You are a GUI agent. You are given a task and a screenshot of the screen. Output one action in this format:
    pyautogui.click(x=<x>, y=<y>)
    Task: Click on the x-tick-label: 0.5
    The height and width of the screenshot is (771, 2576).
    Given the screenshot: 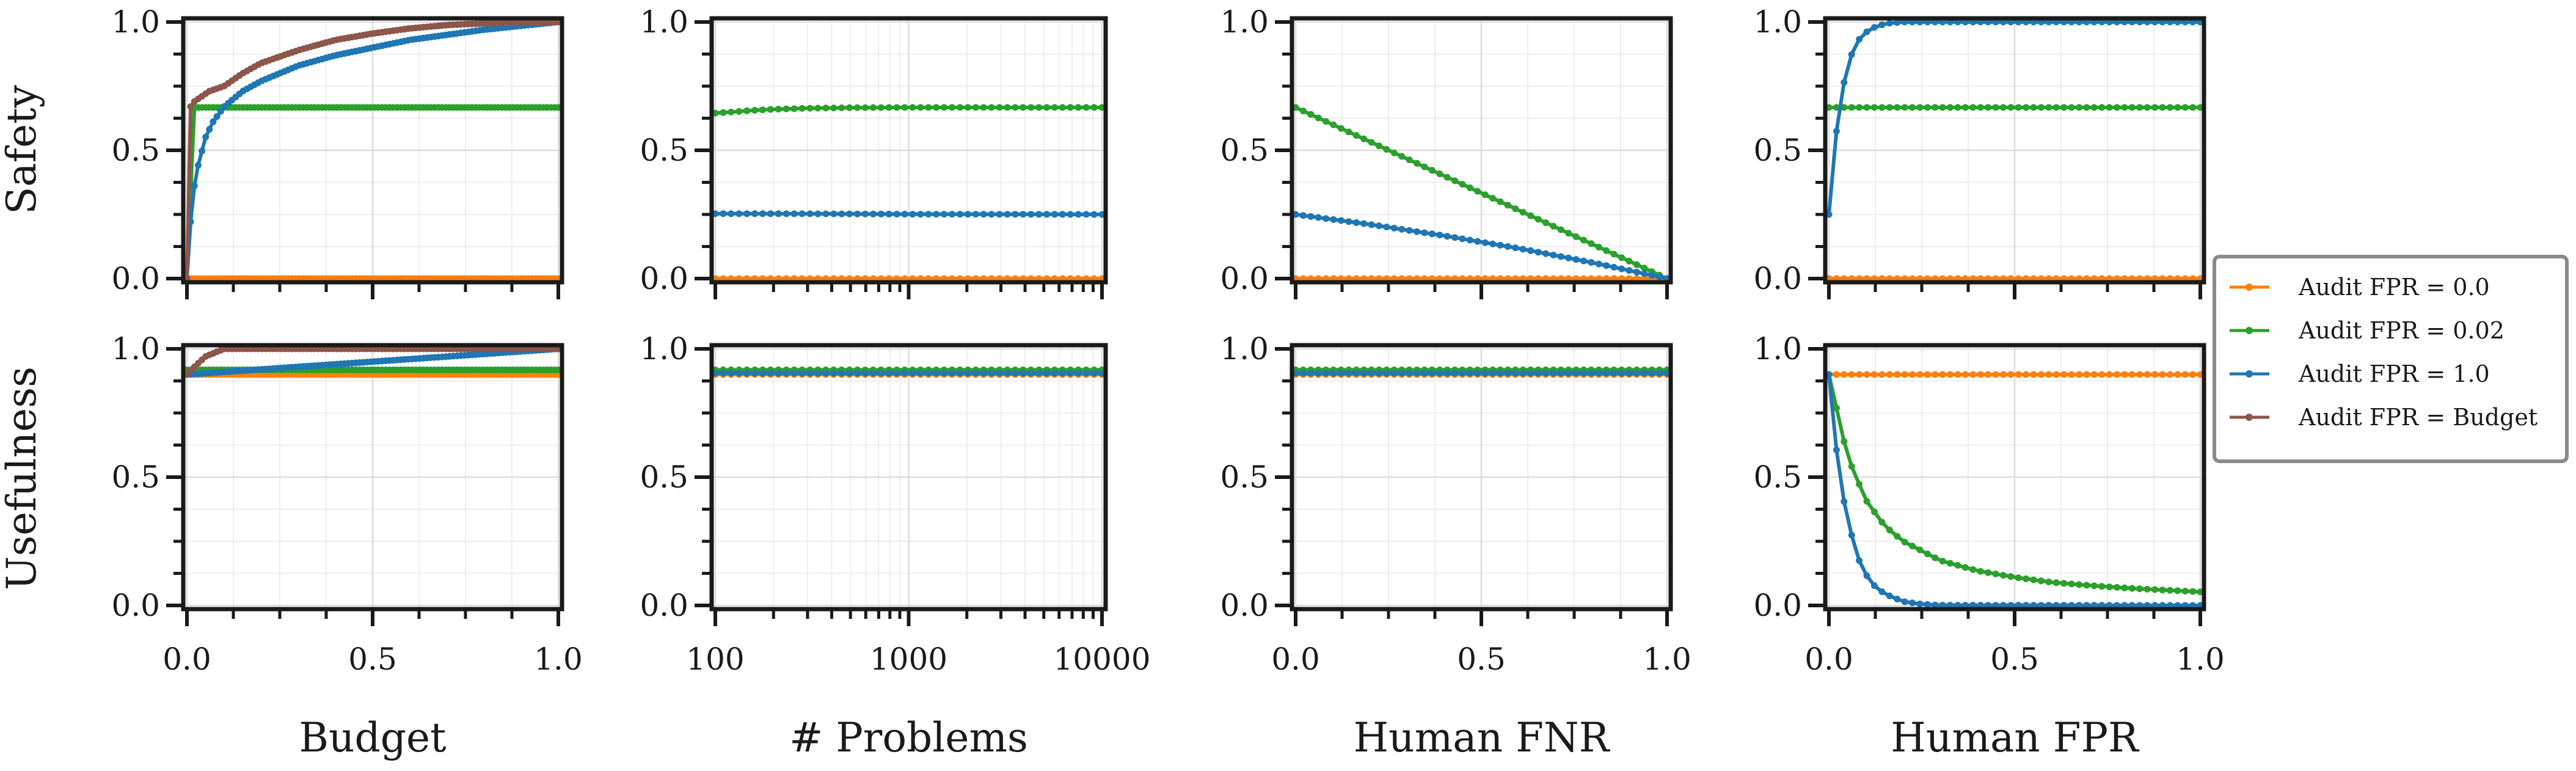 What is the action you would take?
    pyautogui.click(x=372, y=659)
    